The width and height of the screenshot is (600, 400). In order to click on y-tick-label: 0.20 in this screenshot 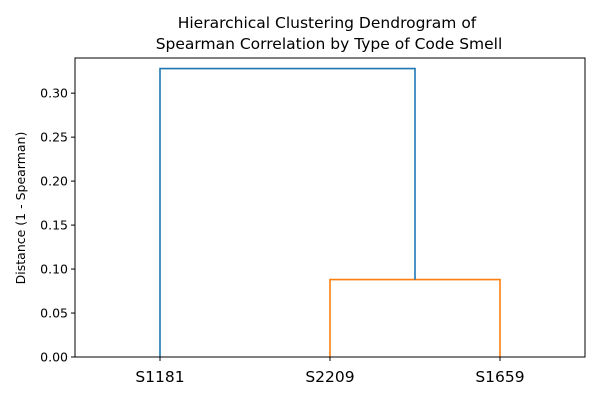, I will do `click(54, 181)`.